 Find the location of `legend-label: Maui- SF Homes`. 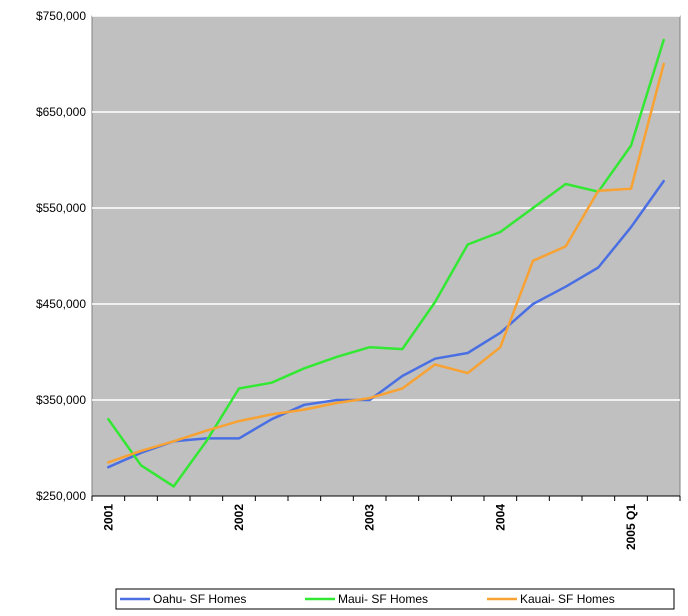

legend-label: Maui- SF Homes is located at coordinates (383, 599).